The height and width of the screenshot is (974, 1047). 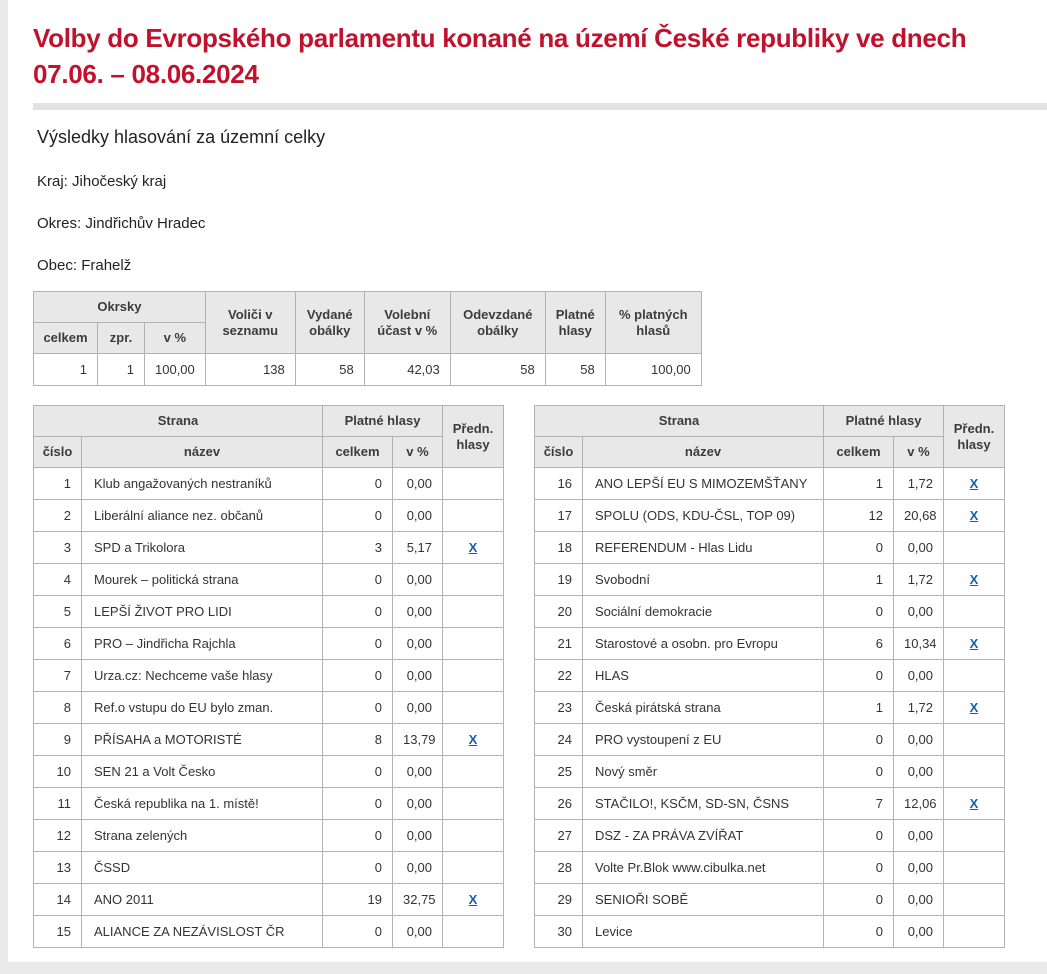 I want to click on party-name-cell: ALIANCE ZA NEZÁVISLOST ČR, so click(x=202, y=931).